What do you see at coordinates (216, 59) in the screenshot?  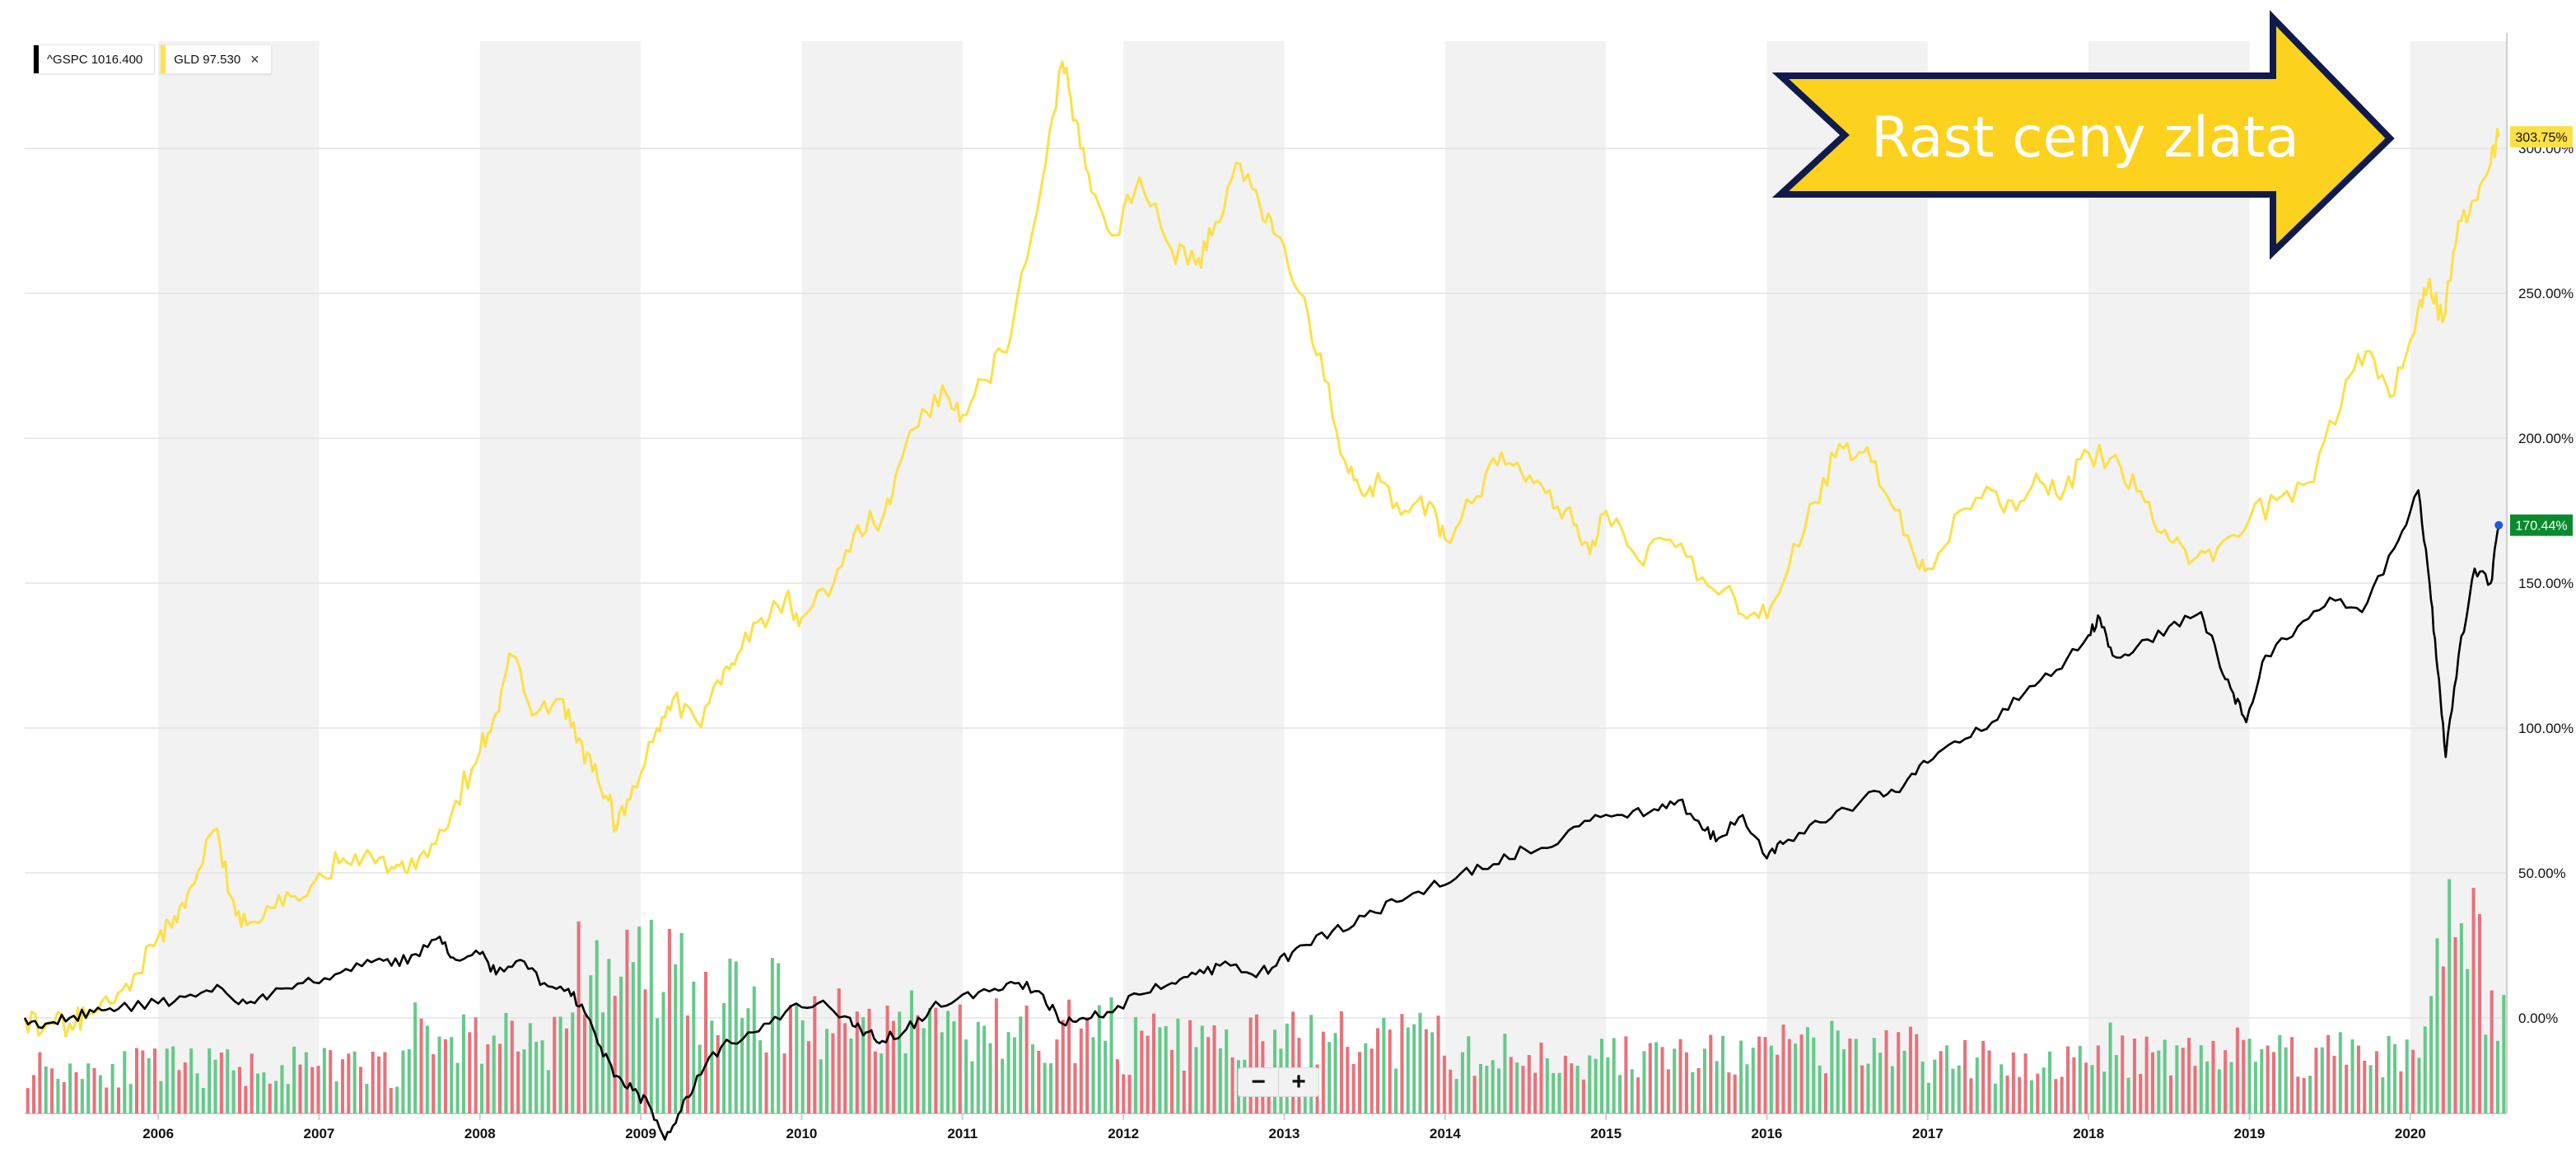 I see `legend-item-gld: GLD 97.530 ×` at bounding box center [216, 59].